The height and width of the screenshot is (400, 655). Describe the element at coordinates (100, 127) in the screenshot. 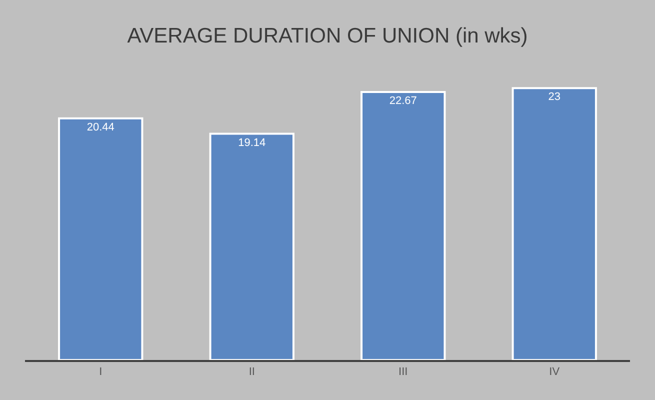

I see `data-label: 20.44` at that location.